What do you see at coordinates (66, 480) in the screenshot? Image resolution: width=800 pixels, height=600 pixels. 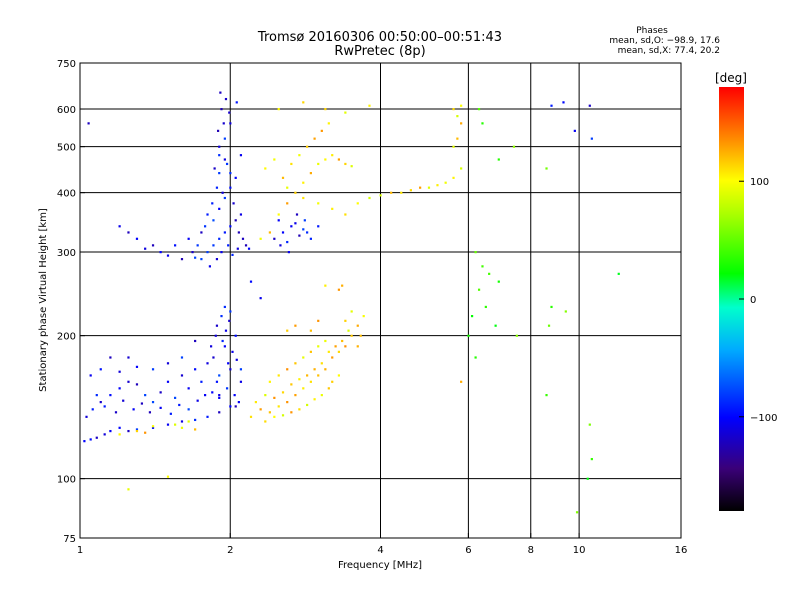 I see `y-tick-label: 100` at bounding box center [66, 480].